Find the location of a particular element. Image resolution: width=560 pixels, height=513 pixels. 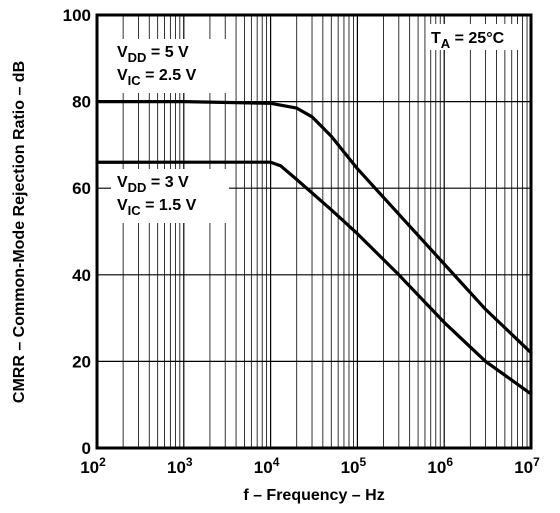

x-axis-title: f – Frequency – Hz is located at coordinates (313, 495).